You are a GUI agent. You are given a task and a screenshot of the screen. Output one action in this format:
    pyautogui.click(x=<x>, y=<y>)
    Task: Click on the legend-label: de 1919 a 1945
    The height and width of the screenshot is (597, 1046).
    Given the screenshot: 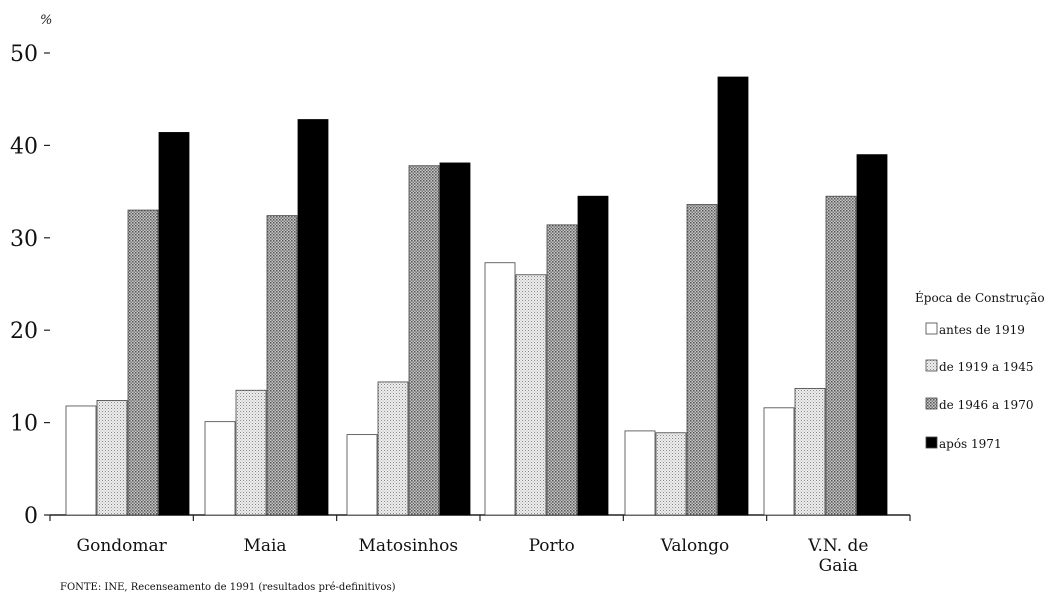 What is the action you would take?
    pyautogui.click(x=986, y=367)
    